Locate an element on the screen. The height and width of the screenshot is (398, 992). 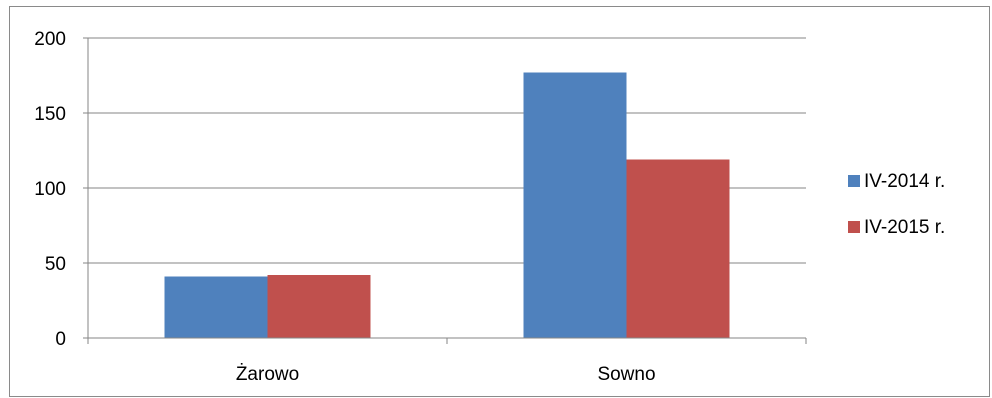
y-tick-label: 100 is located at coordinates (50, 189).